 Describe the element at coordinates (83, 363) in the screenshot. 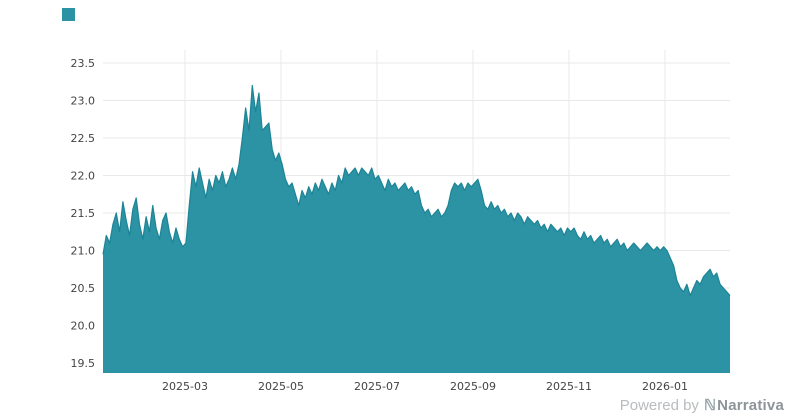

I see `y-tick-label: 19.5` at that location.